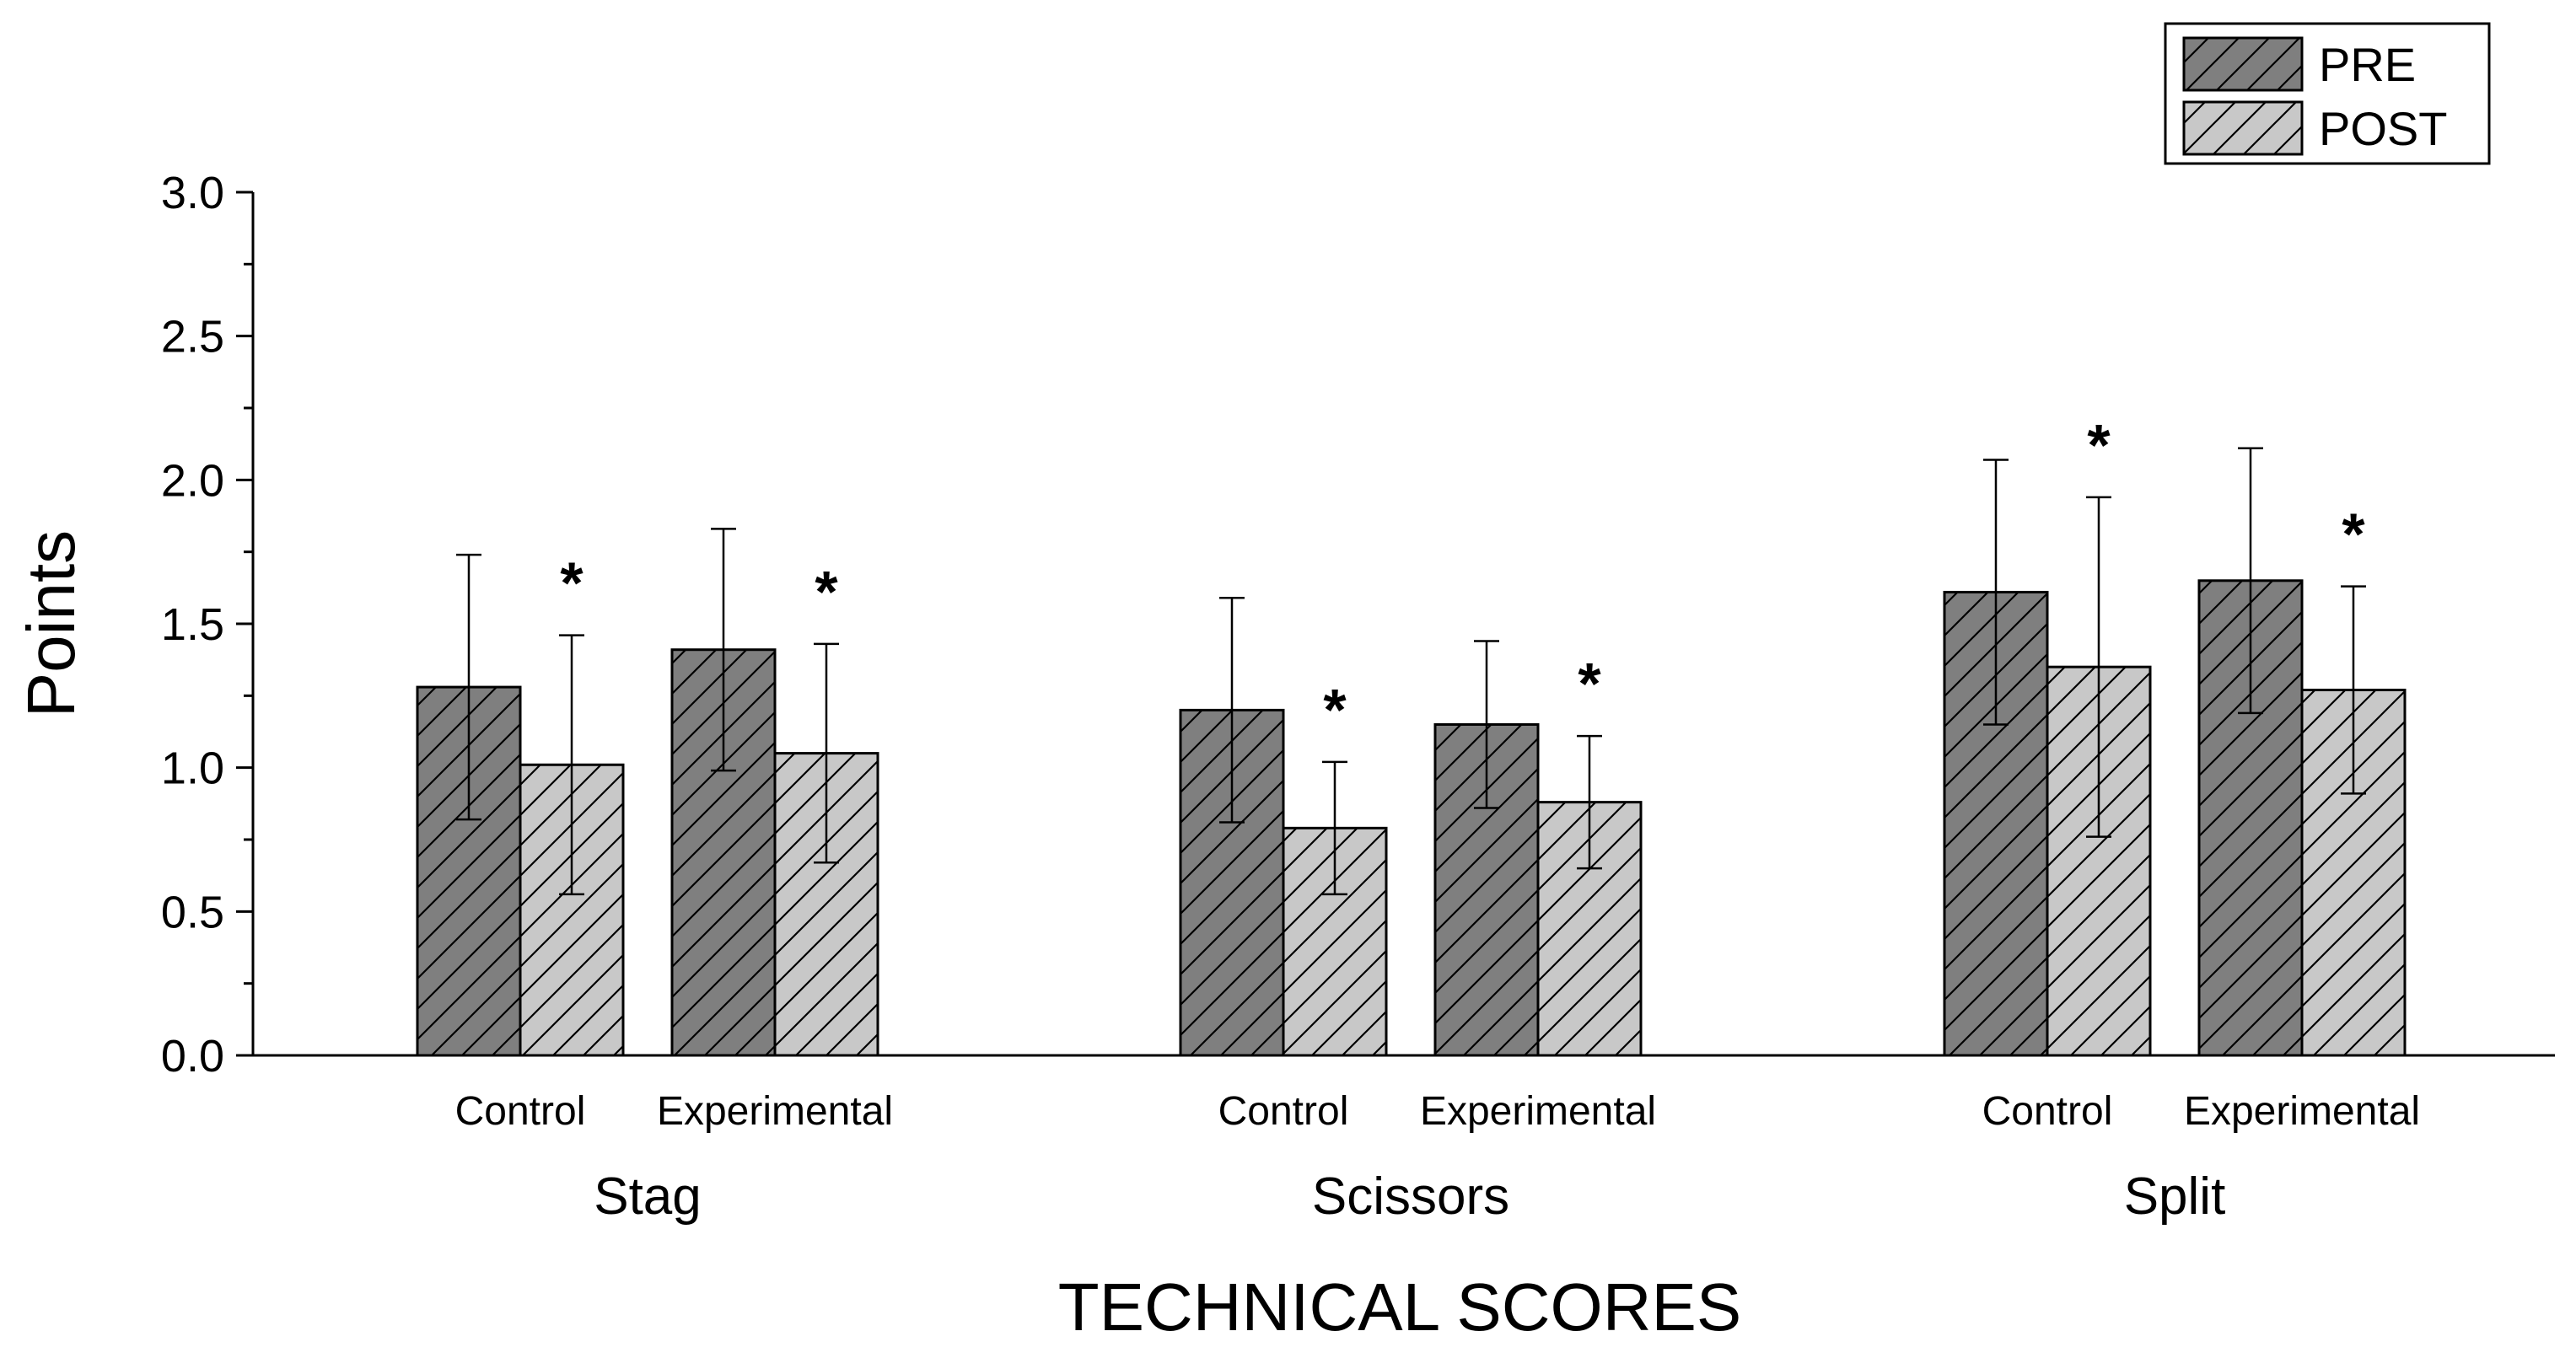 This screenshot has height=1358, width=2576. I want to click on x-axis-title: TECHNICAL SCORES, so click(1400, 1307).